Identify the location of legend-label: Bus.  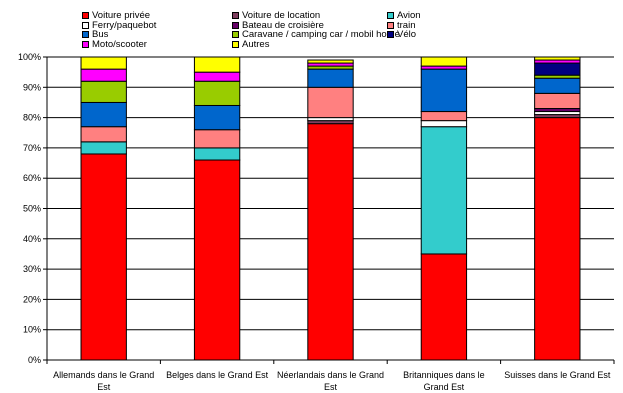
(100, 34).